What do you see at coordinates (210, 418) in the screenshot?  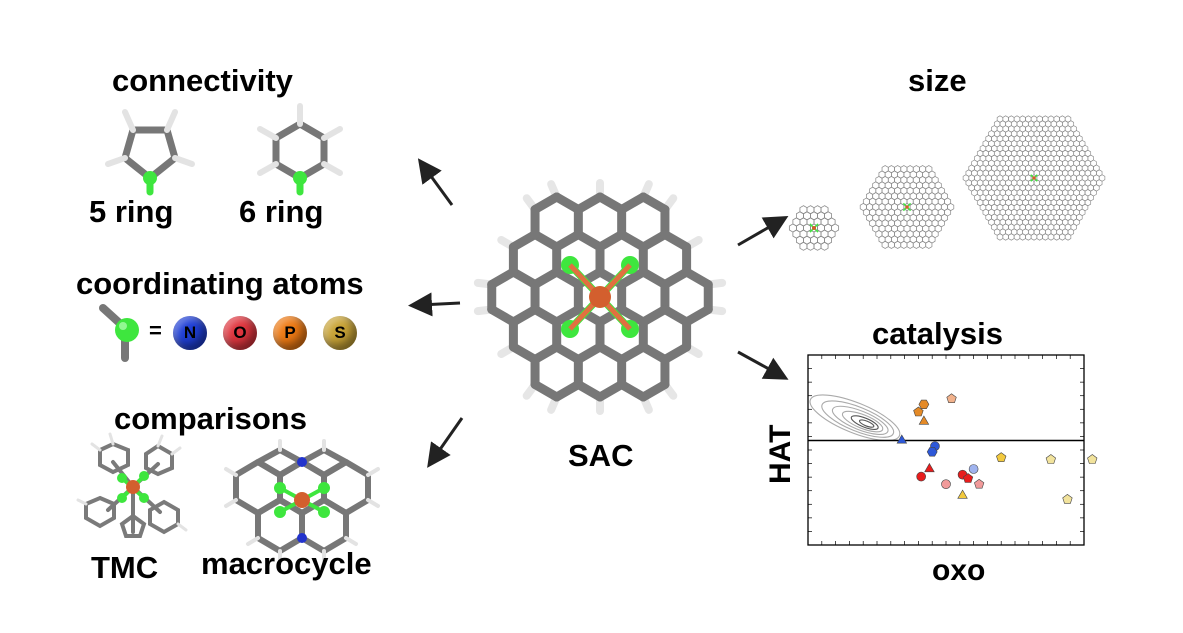 I see `comparisons-heading: comparisons` at bounding box center [210, 418].